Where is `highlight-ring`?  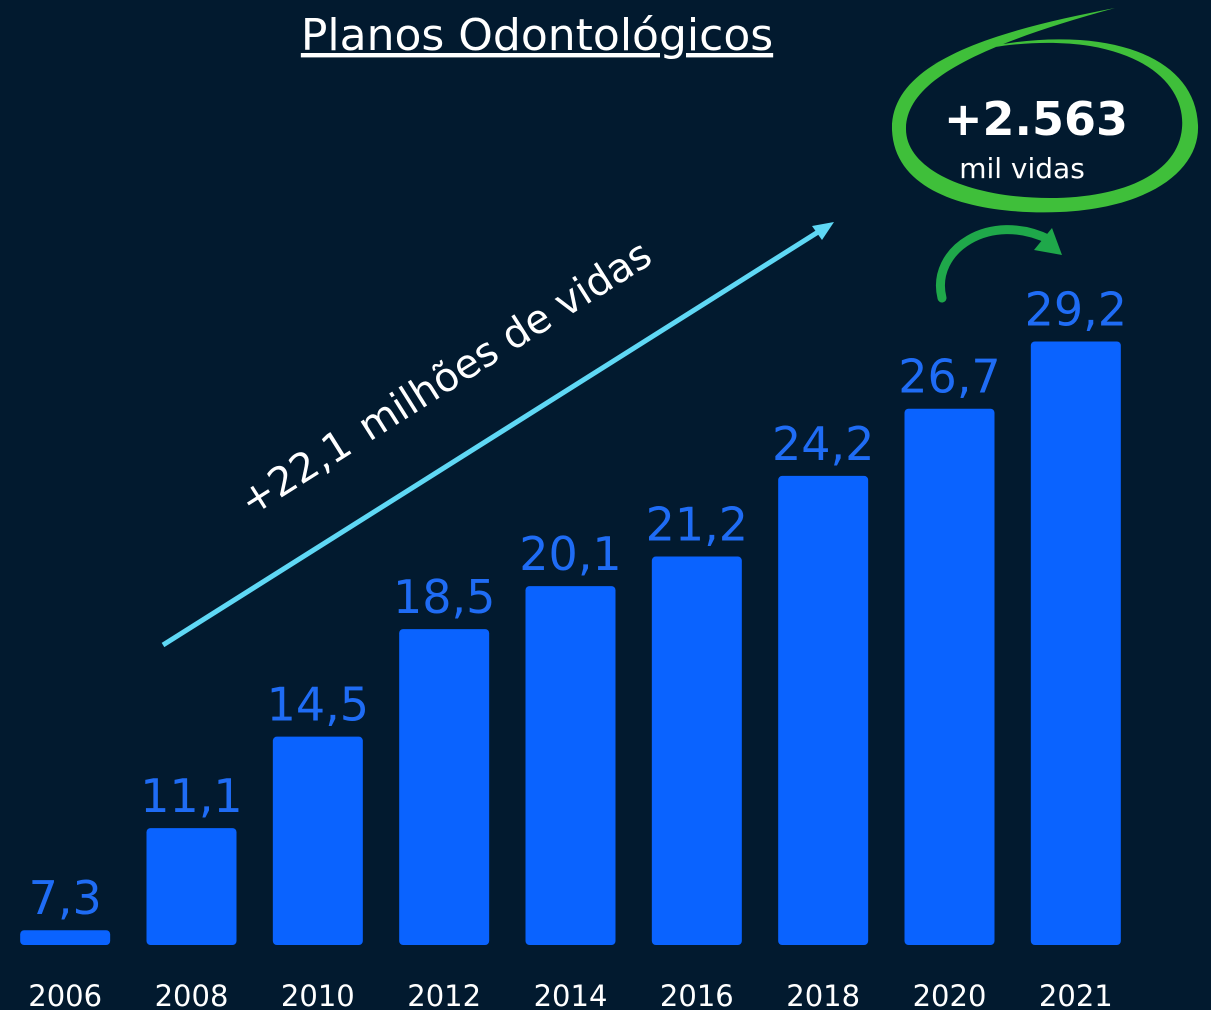
highlight-ring is located at coordinates (1045, 110).